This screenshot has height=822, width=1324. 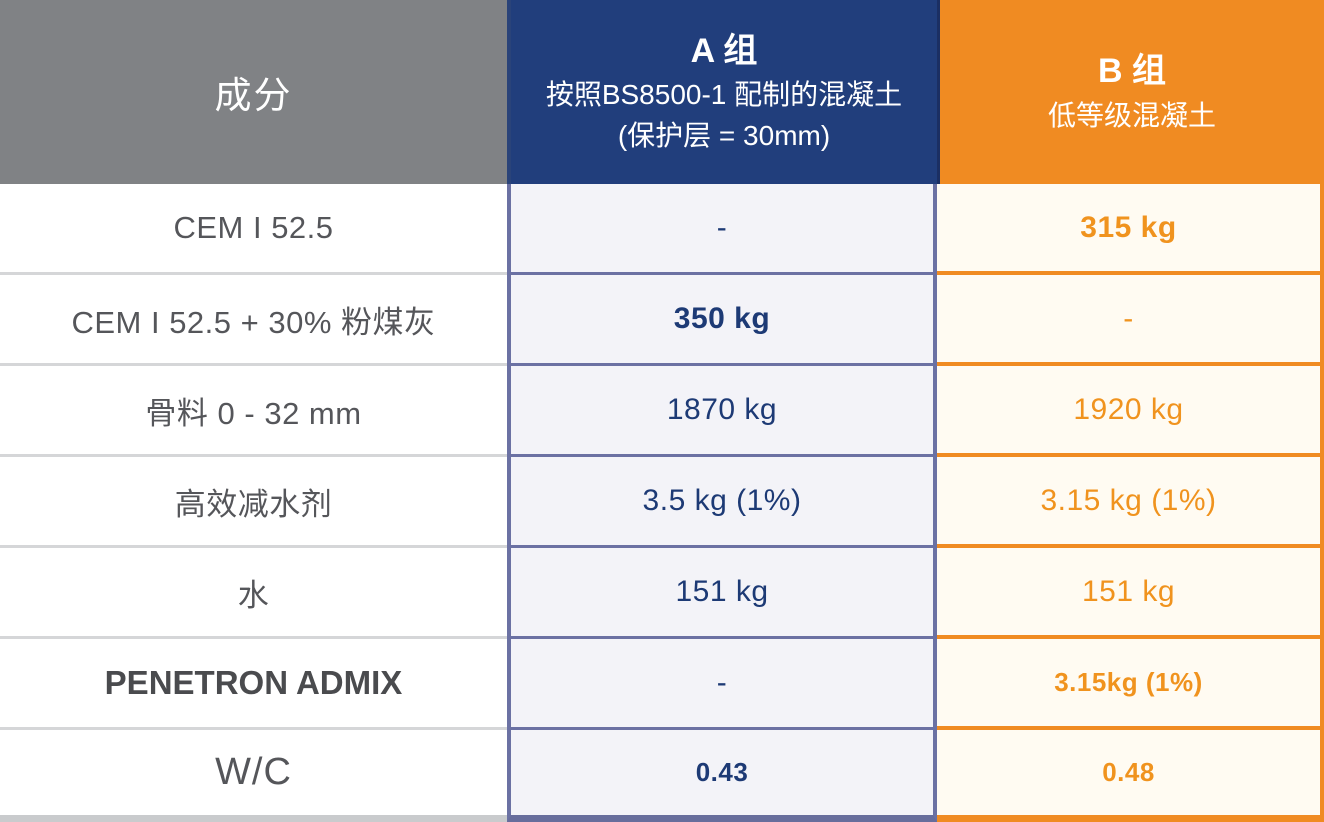 I want to click on ingredient-label-cell: 水, so click(x=253, y=593).